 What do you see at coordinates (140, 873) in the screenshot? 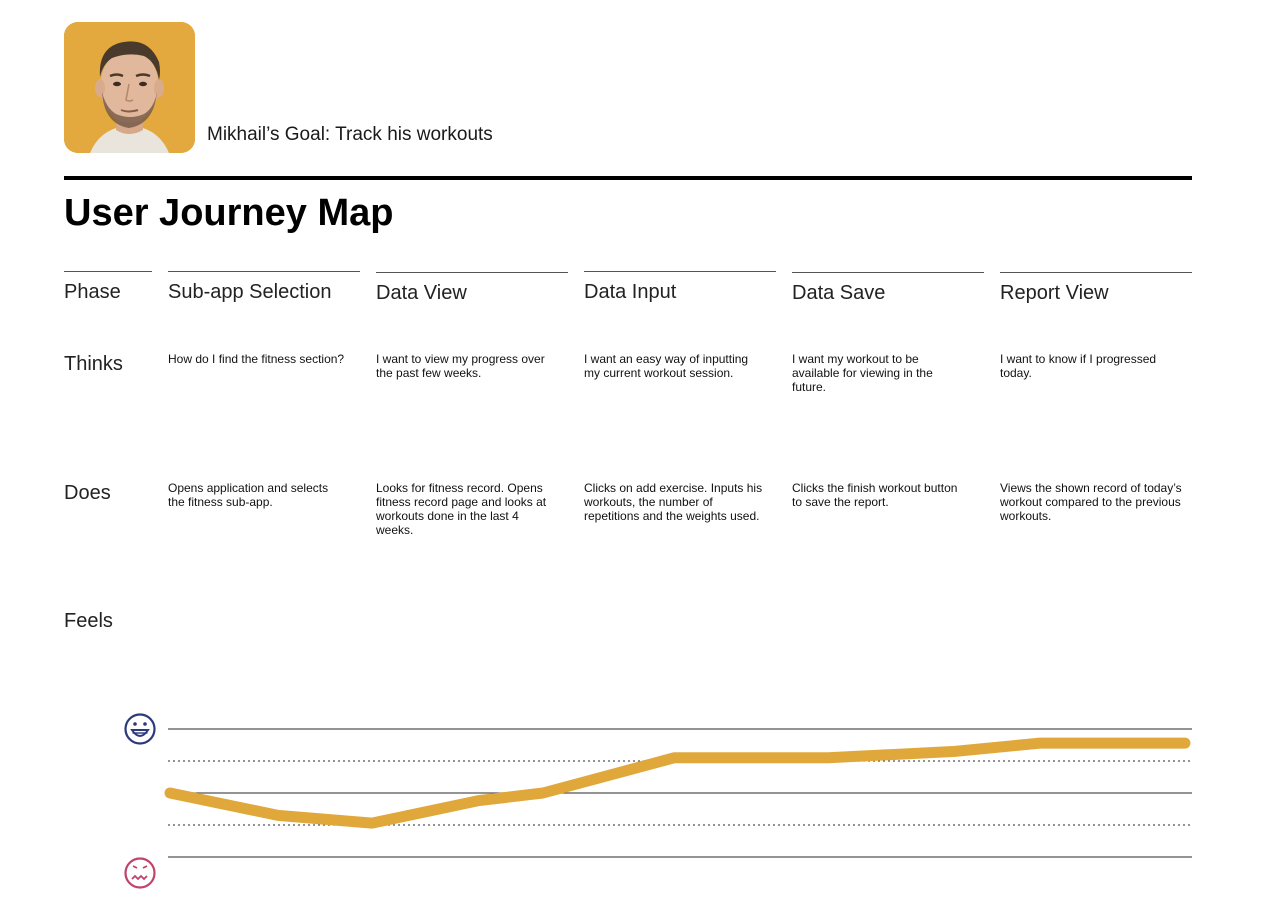
I see `sad-face-icon` at bounding box center [140, 873].